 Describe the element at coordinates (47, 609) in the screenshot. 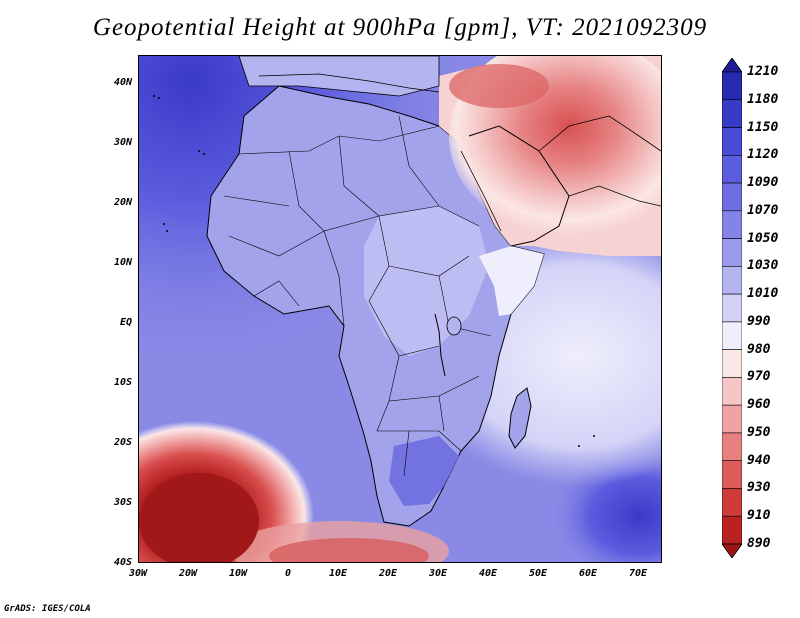

I see `footer-credit: GrADS: IGES/COLA` at that location.